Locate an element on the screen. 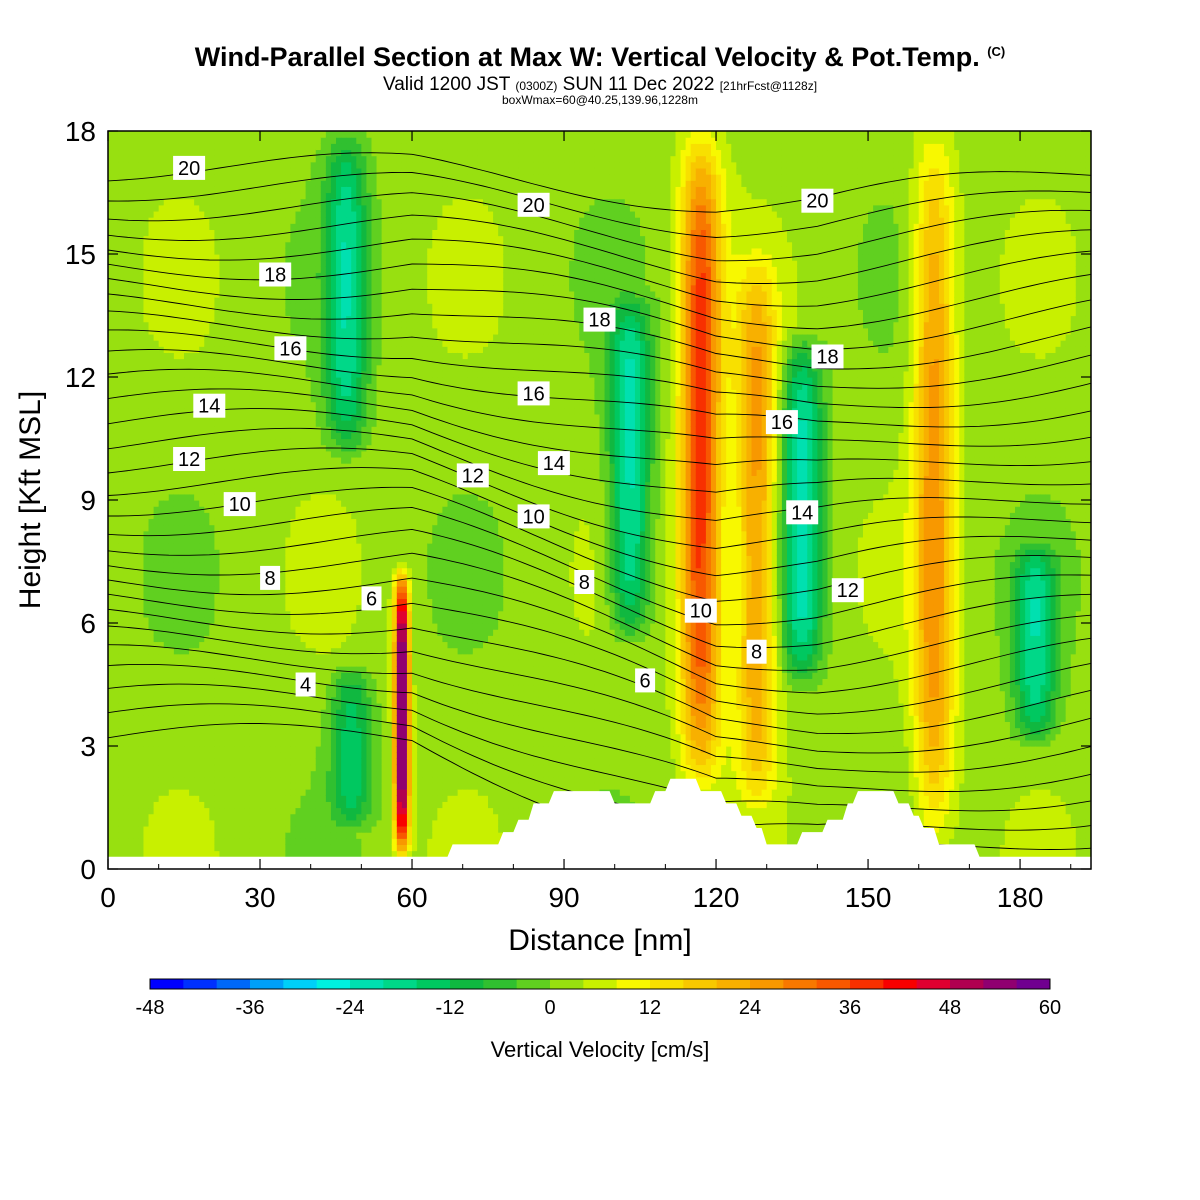 The height and width of the screenshot is (1200, 1200). copyright-mark: (C) is located at coordinates (996, 51).